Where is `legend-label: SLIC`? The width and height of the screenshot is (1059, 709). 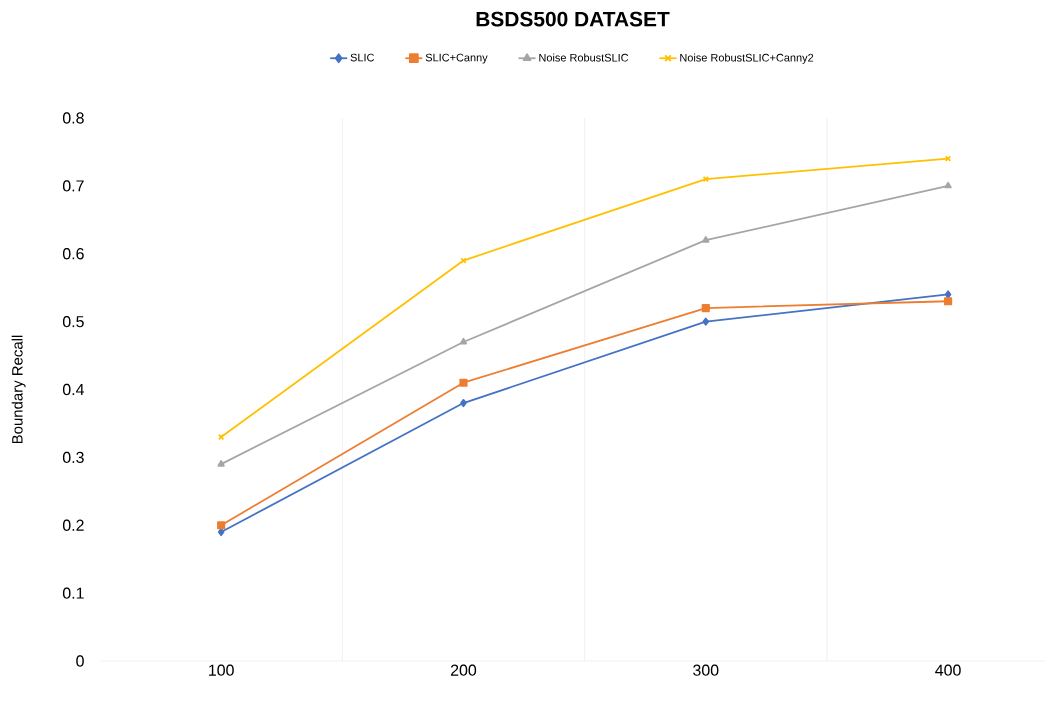
legend-label: SLIC is located at coordinates (362, 57).